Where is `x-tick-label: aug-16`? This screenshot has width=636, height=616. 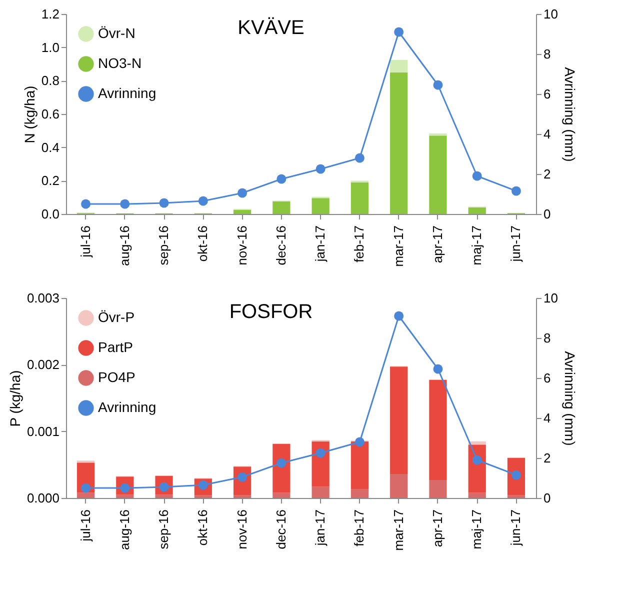 x-tick-label: aug-16 is located at coordinates (124, 246).